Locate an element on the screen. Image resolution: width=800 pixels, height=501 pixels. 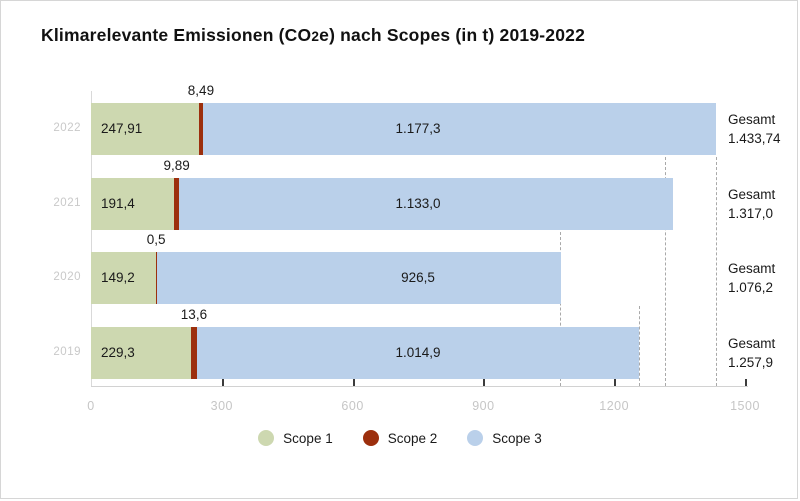
year-label: 2022 is located at coordinates (67, 128).